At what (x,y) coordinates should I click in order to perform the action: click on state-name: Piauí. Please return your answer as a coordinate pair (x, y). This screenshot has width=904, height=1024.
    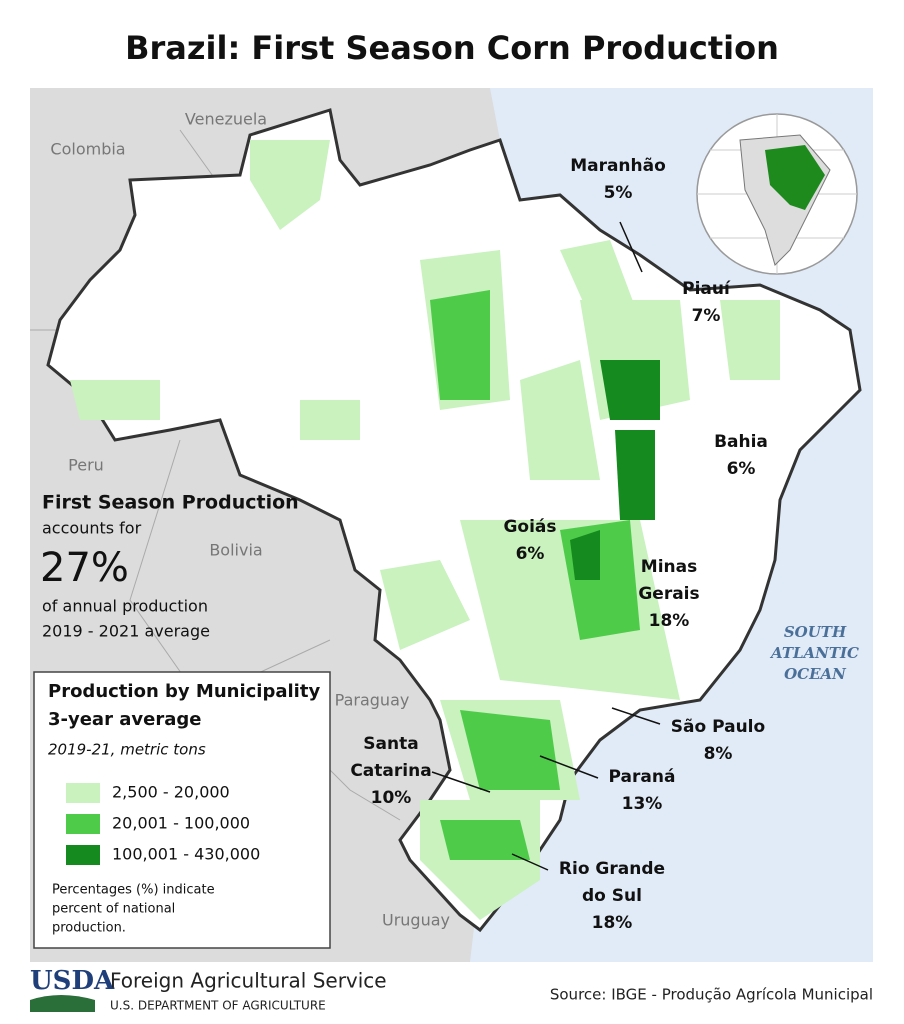
    Looking at the image, I should click on (706, 289).